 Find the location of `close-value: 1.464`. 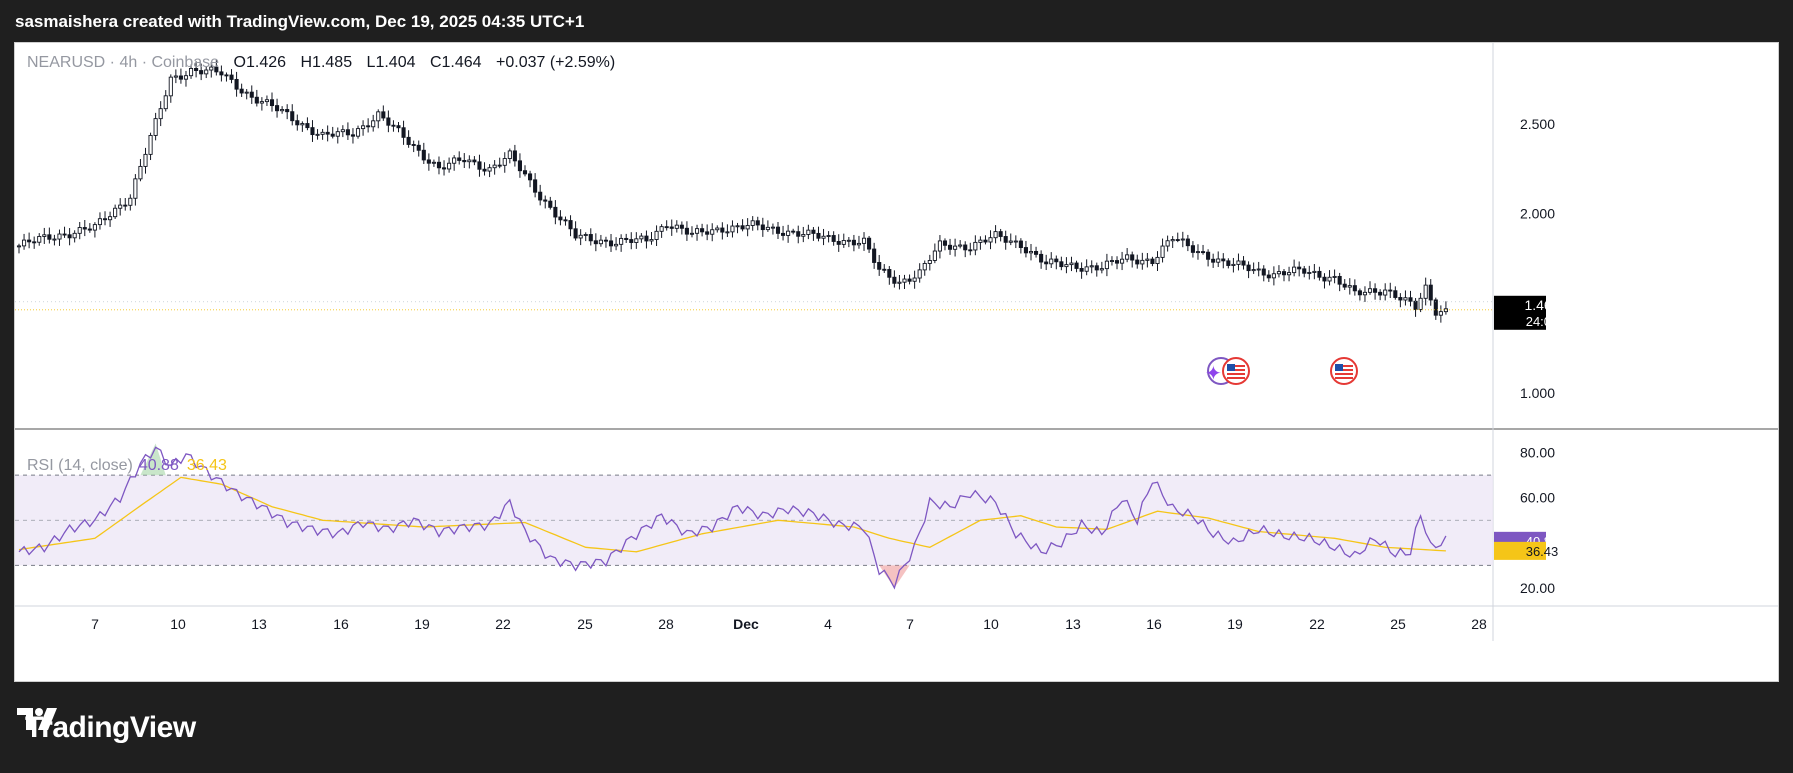

close-value: 1.464 is located at coordinates (461, 62).